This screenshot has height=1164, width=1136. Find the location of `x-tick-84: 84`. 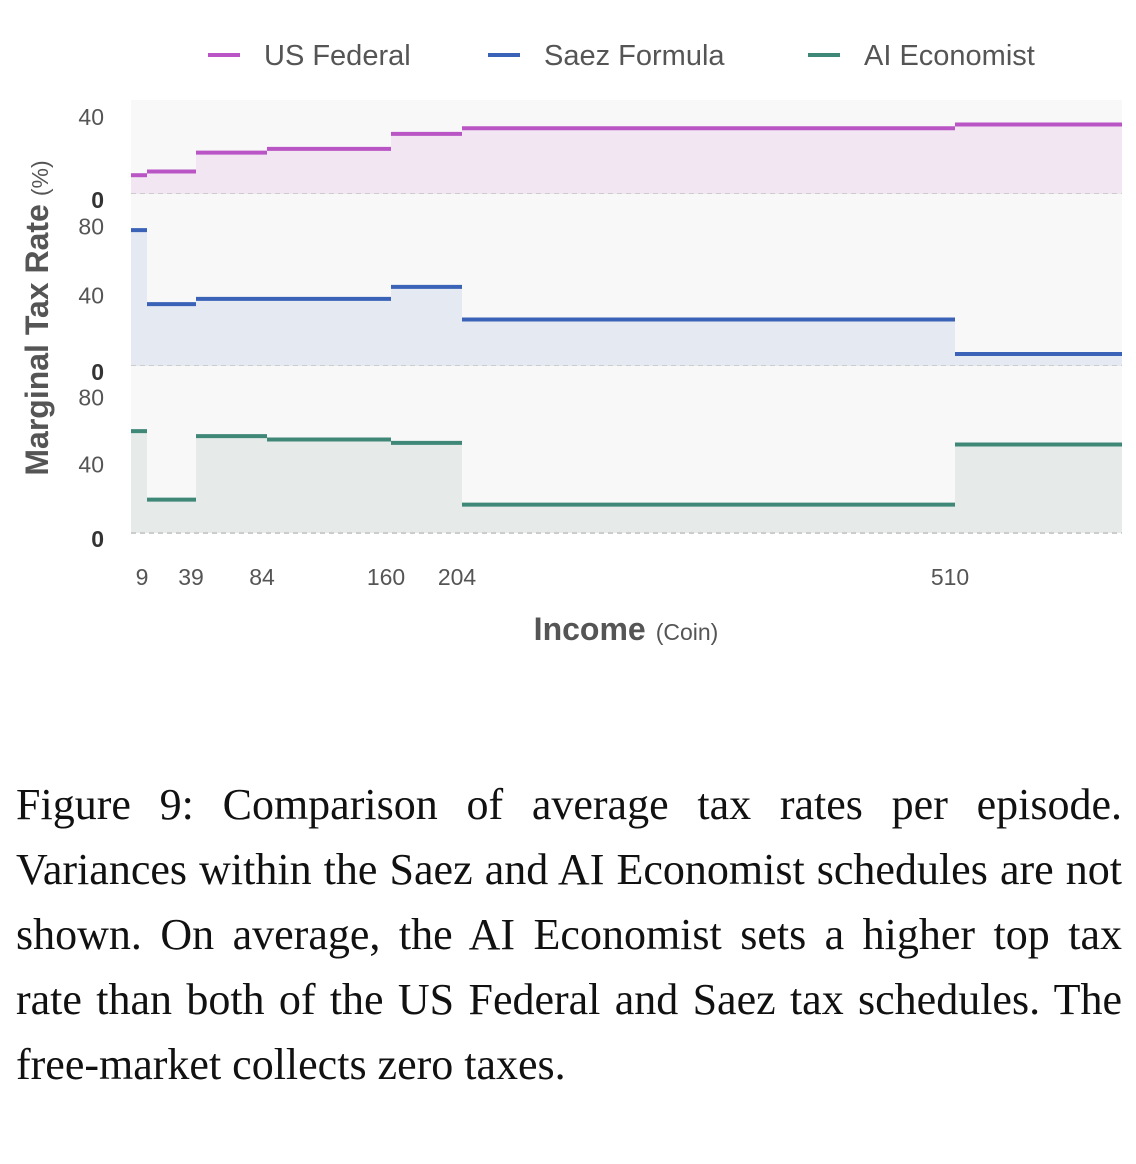

x-tick-84: 84 is located at coordinates (262, 577).